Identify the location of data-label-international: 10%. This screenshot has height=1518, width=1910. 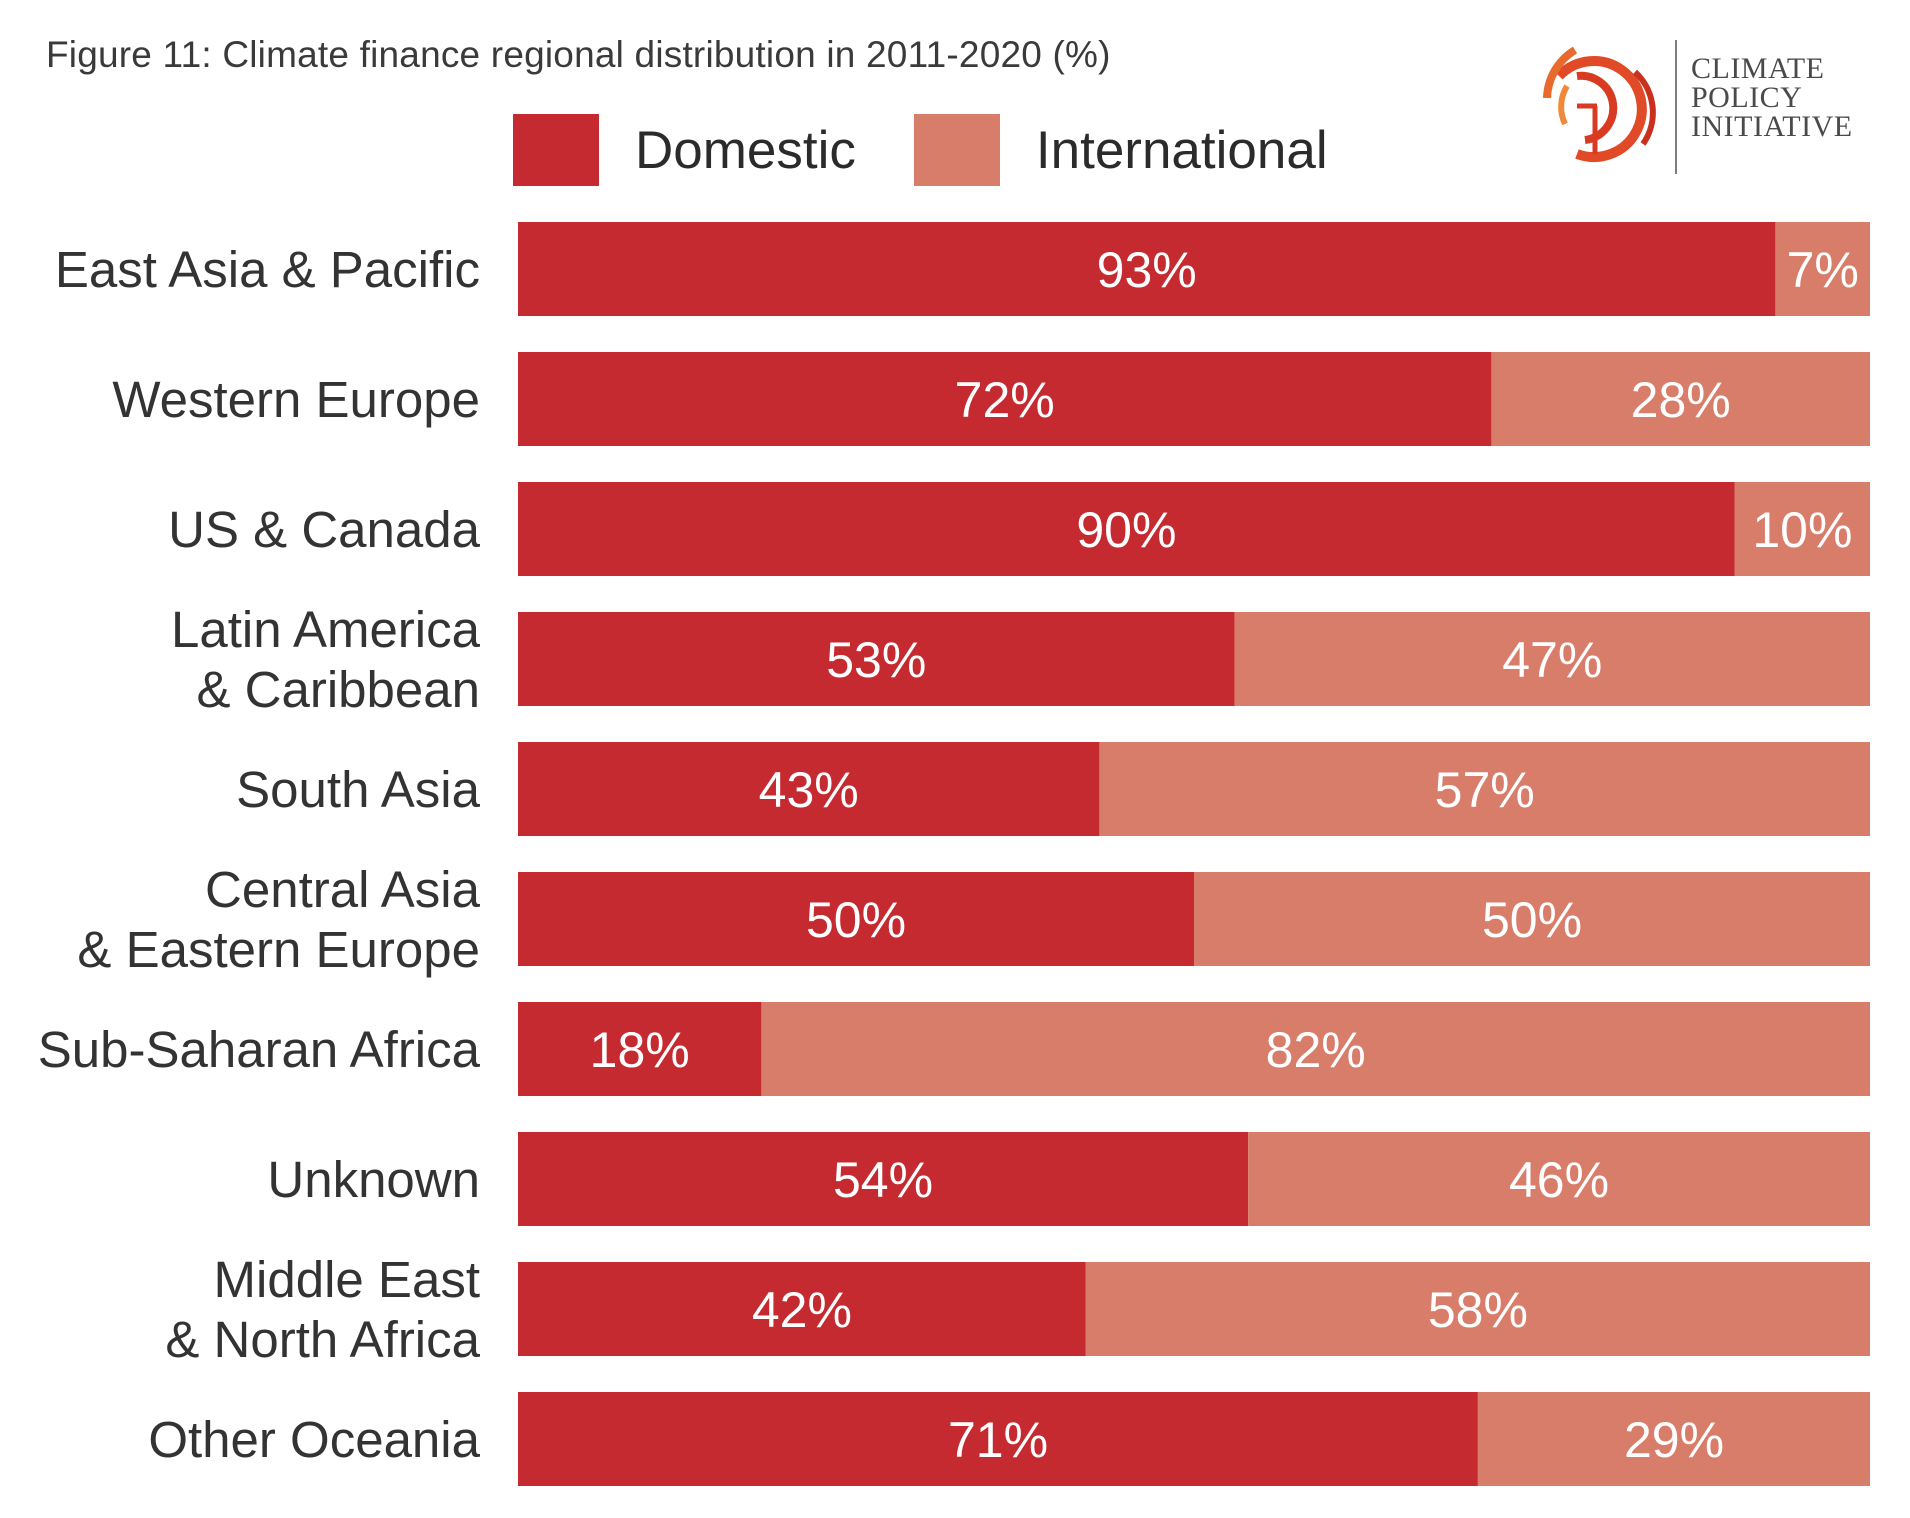
(1802, 530).